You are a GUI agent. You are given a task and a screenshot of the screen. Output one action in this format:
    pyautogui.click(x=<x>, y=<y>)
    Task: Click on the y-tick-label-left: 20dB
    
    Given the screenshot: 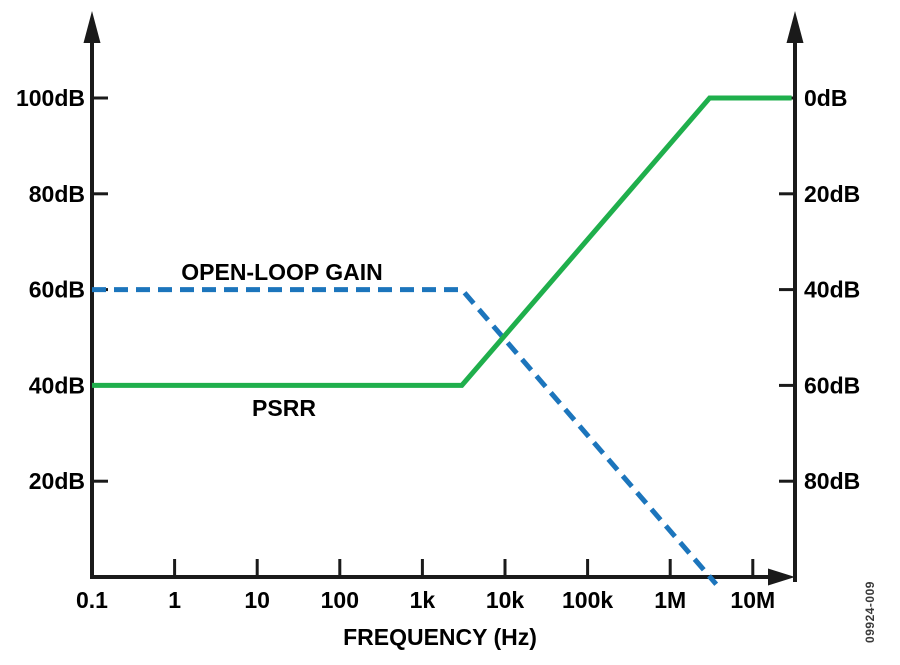 What is the action you would take?
    pyautogui.click(x=57, y=481)
    